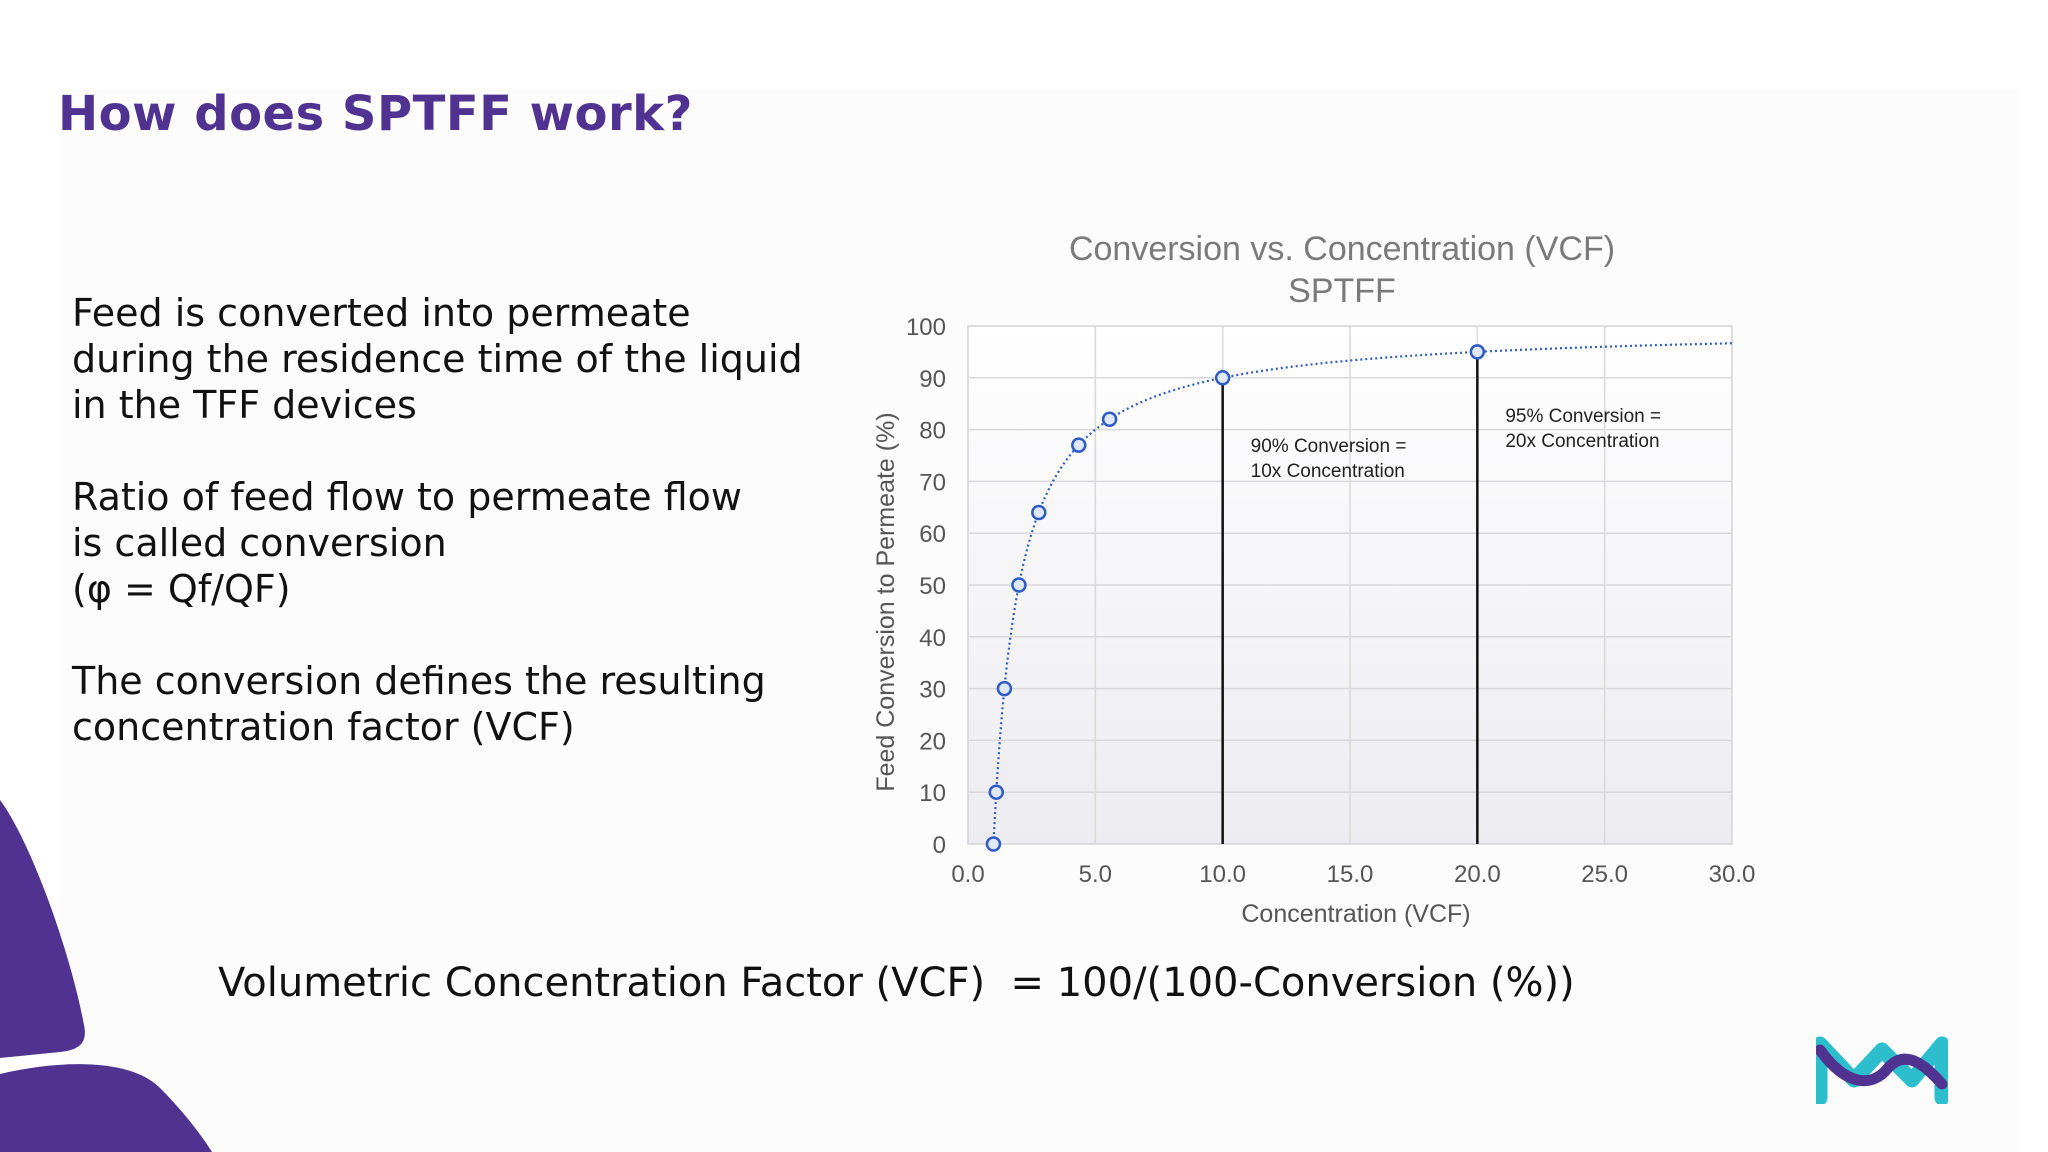 The height and width of the screenshot is (1152, 2048). What do you see at coordinates (932, 431) in the screenshot?
I see `y-tick-label: 80` at bounding box center [932, 431].